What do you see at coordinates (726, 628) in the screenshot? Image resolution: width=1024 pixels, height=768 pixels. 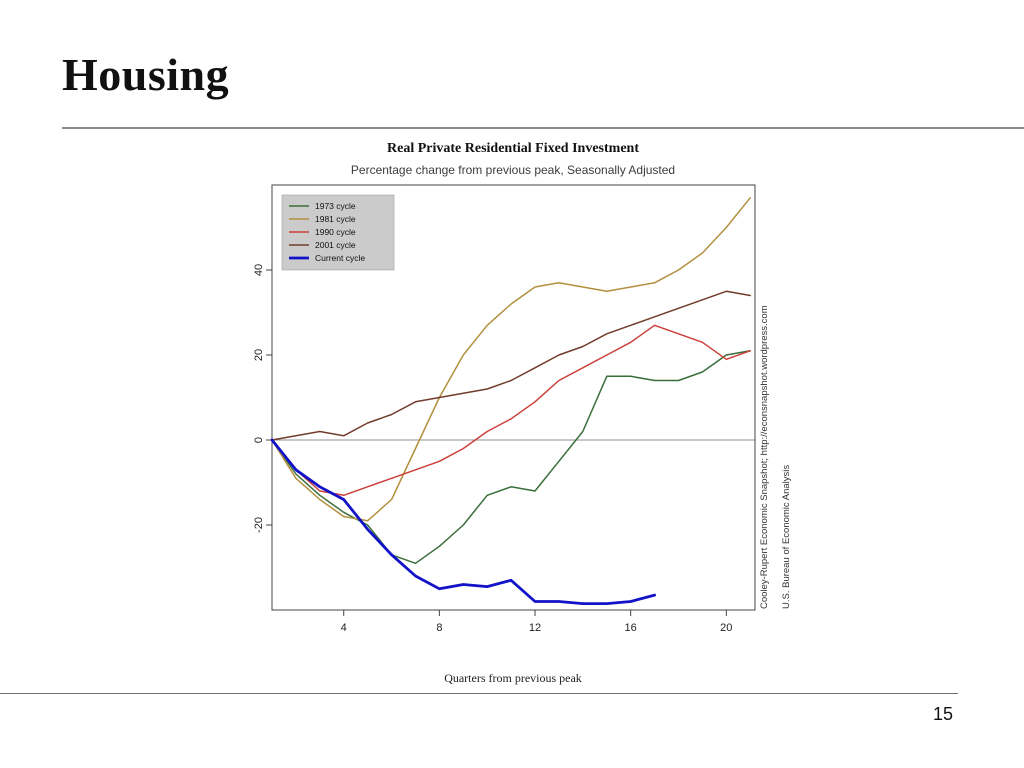 I see `x-tick-label: 20` at bounding box center [726, 628].